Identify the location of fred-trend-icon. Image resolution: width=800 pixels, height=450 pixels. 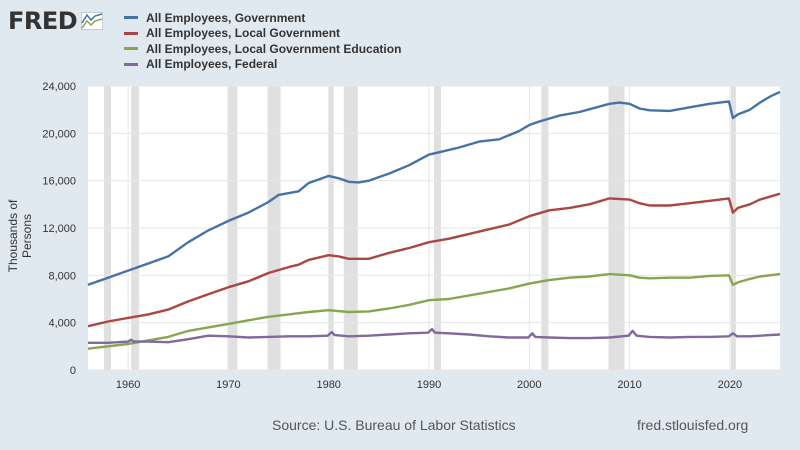
(92, 21).